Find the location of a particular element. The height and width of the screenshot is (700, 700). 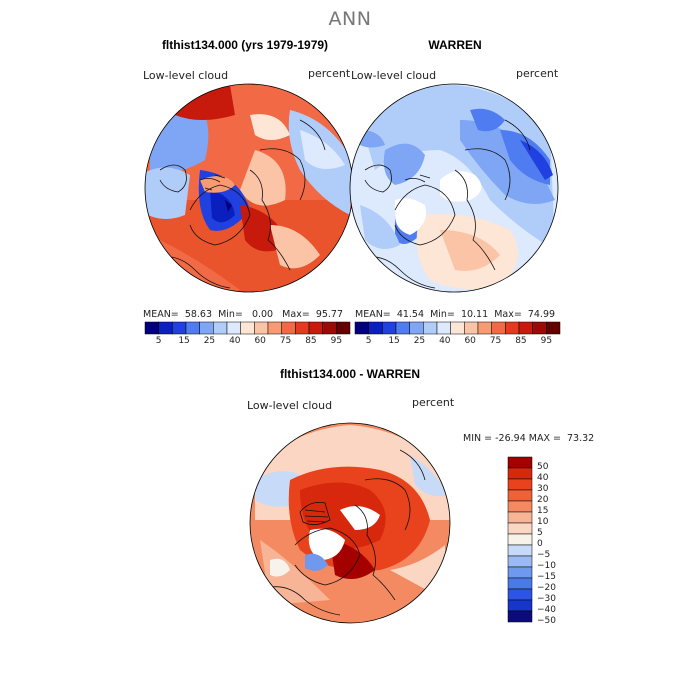

panel3-colorbar-tick-label: 30 is located at coordinates (543, 489).